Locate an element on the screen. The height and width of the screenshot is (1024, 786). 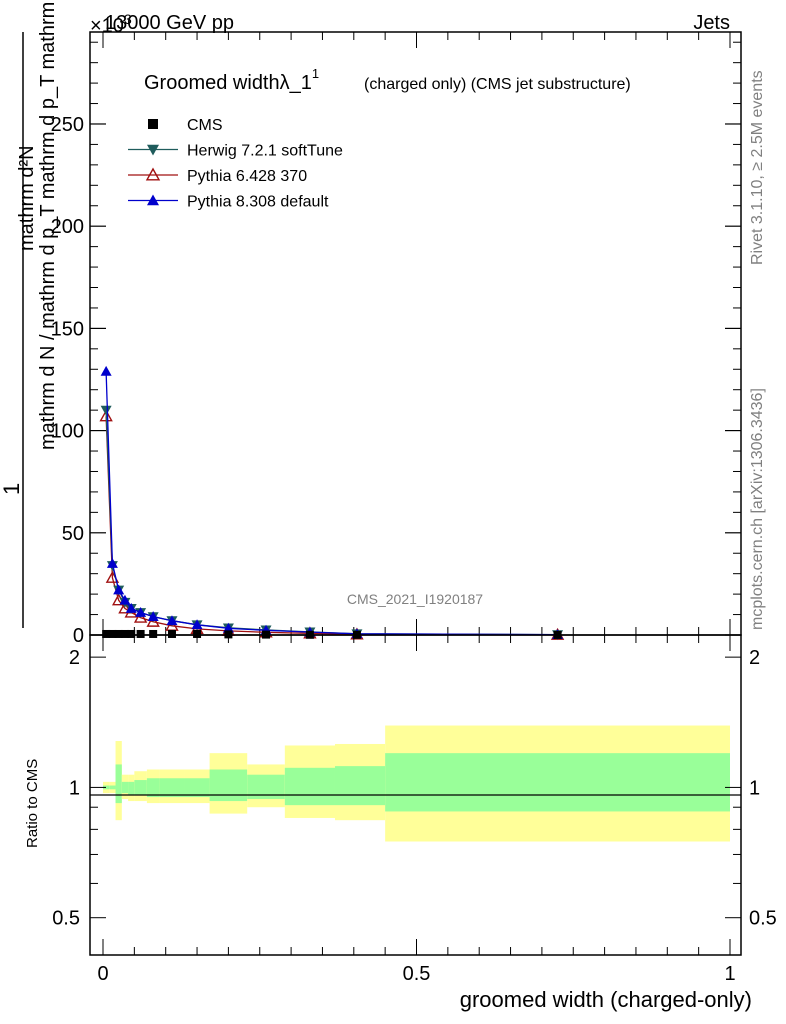
xtick-label: 0.5 is located at coordinates (417, 974).